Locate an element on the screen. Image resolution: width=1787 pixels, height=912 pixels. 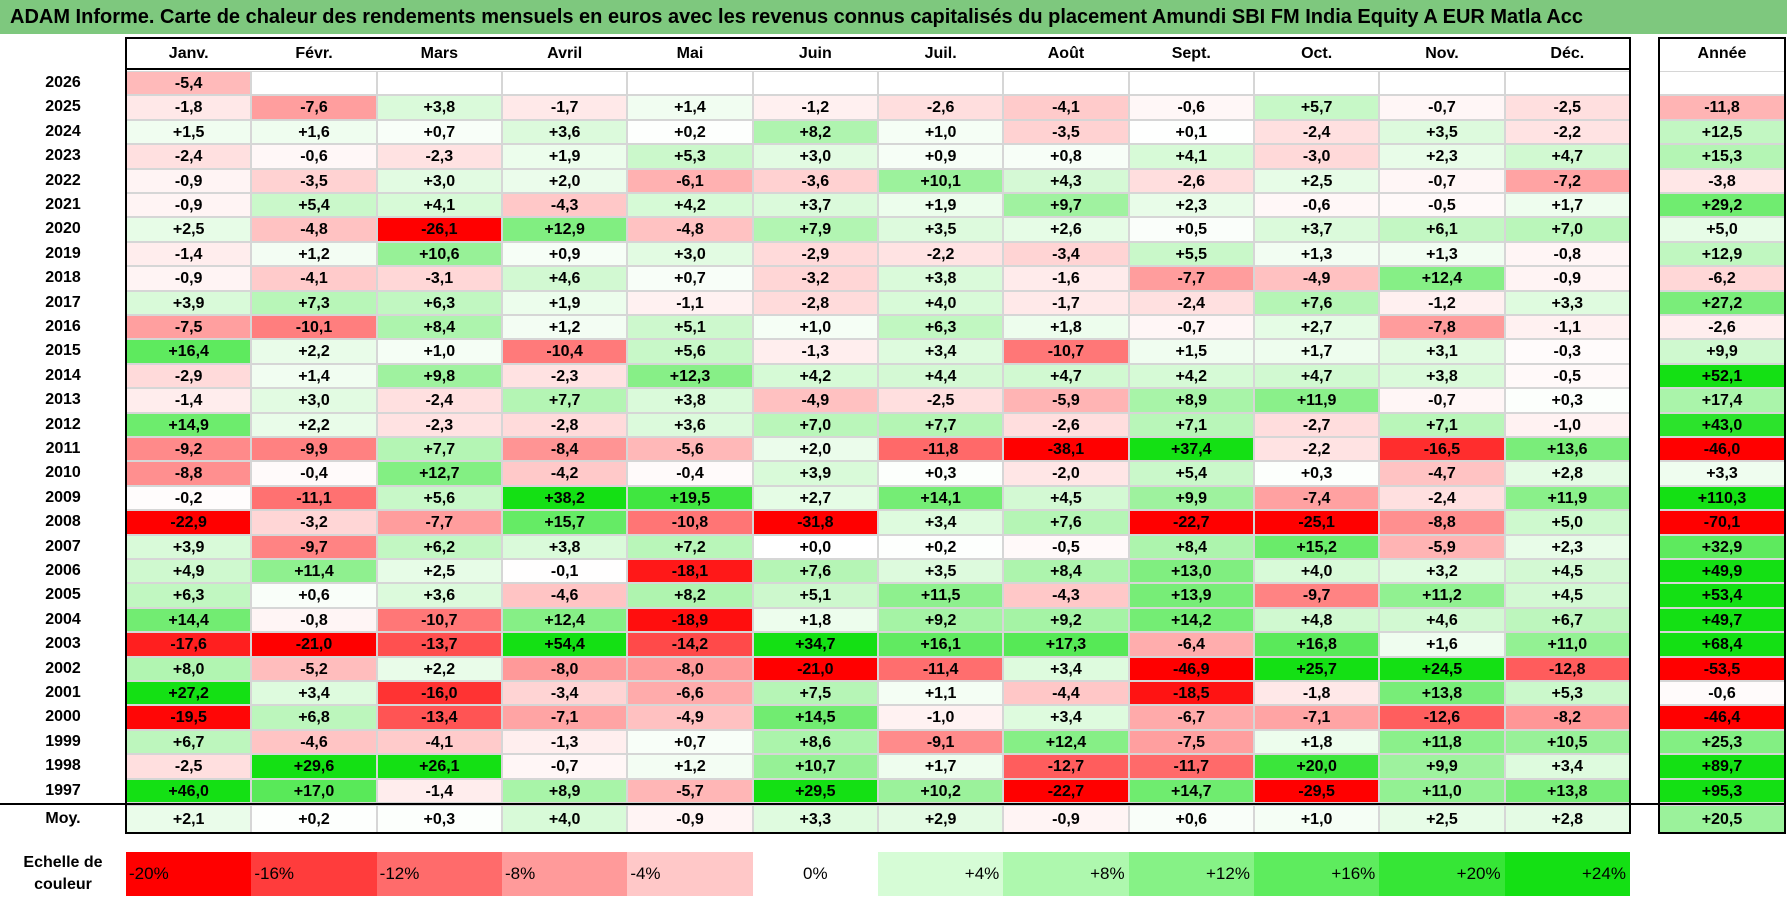
heatmap-cell: -0,1 is located at coordinates (564, 571).